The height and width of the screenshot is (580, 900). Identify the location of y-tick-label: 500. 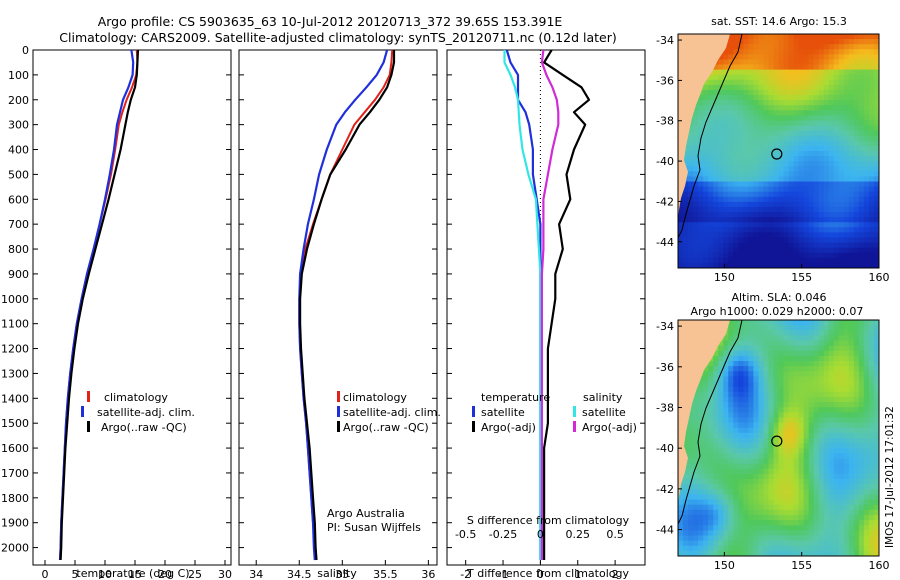
(18, 174).